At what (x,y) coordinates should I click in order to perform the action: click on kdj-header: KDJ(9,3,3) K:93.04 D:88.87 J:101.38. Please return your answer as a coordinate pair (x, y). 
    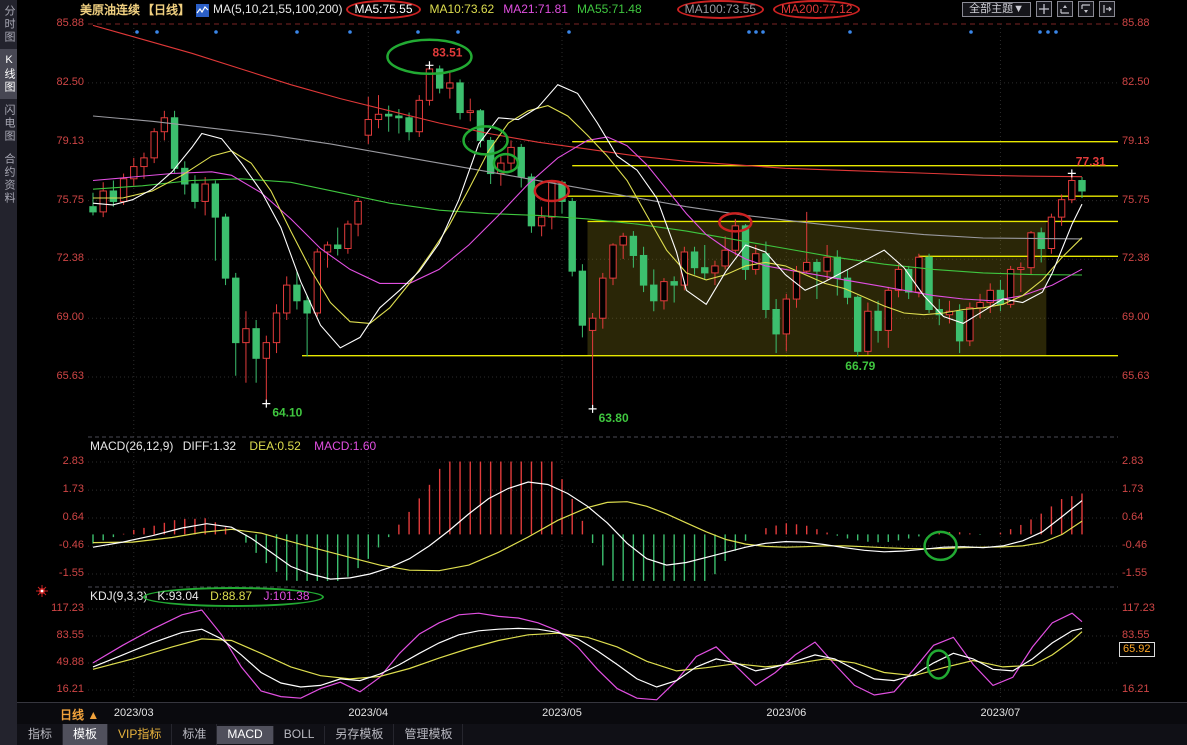
    Looking at the image, I should click on (207, 597).